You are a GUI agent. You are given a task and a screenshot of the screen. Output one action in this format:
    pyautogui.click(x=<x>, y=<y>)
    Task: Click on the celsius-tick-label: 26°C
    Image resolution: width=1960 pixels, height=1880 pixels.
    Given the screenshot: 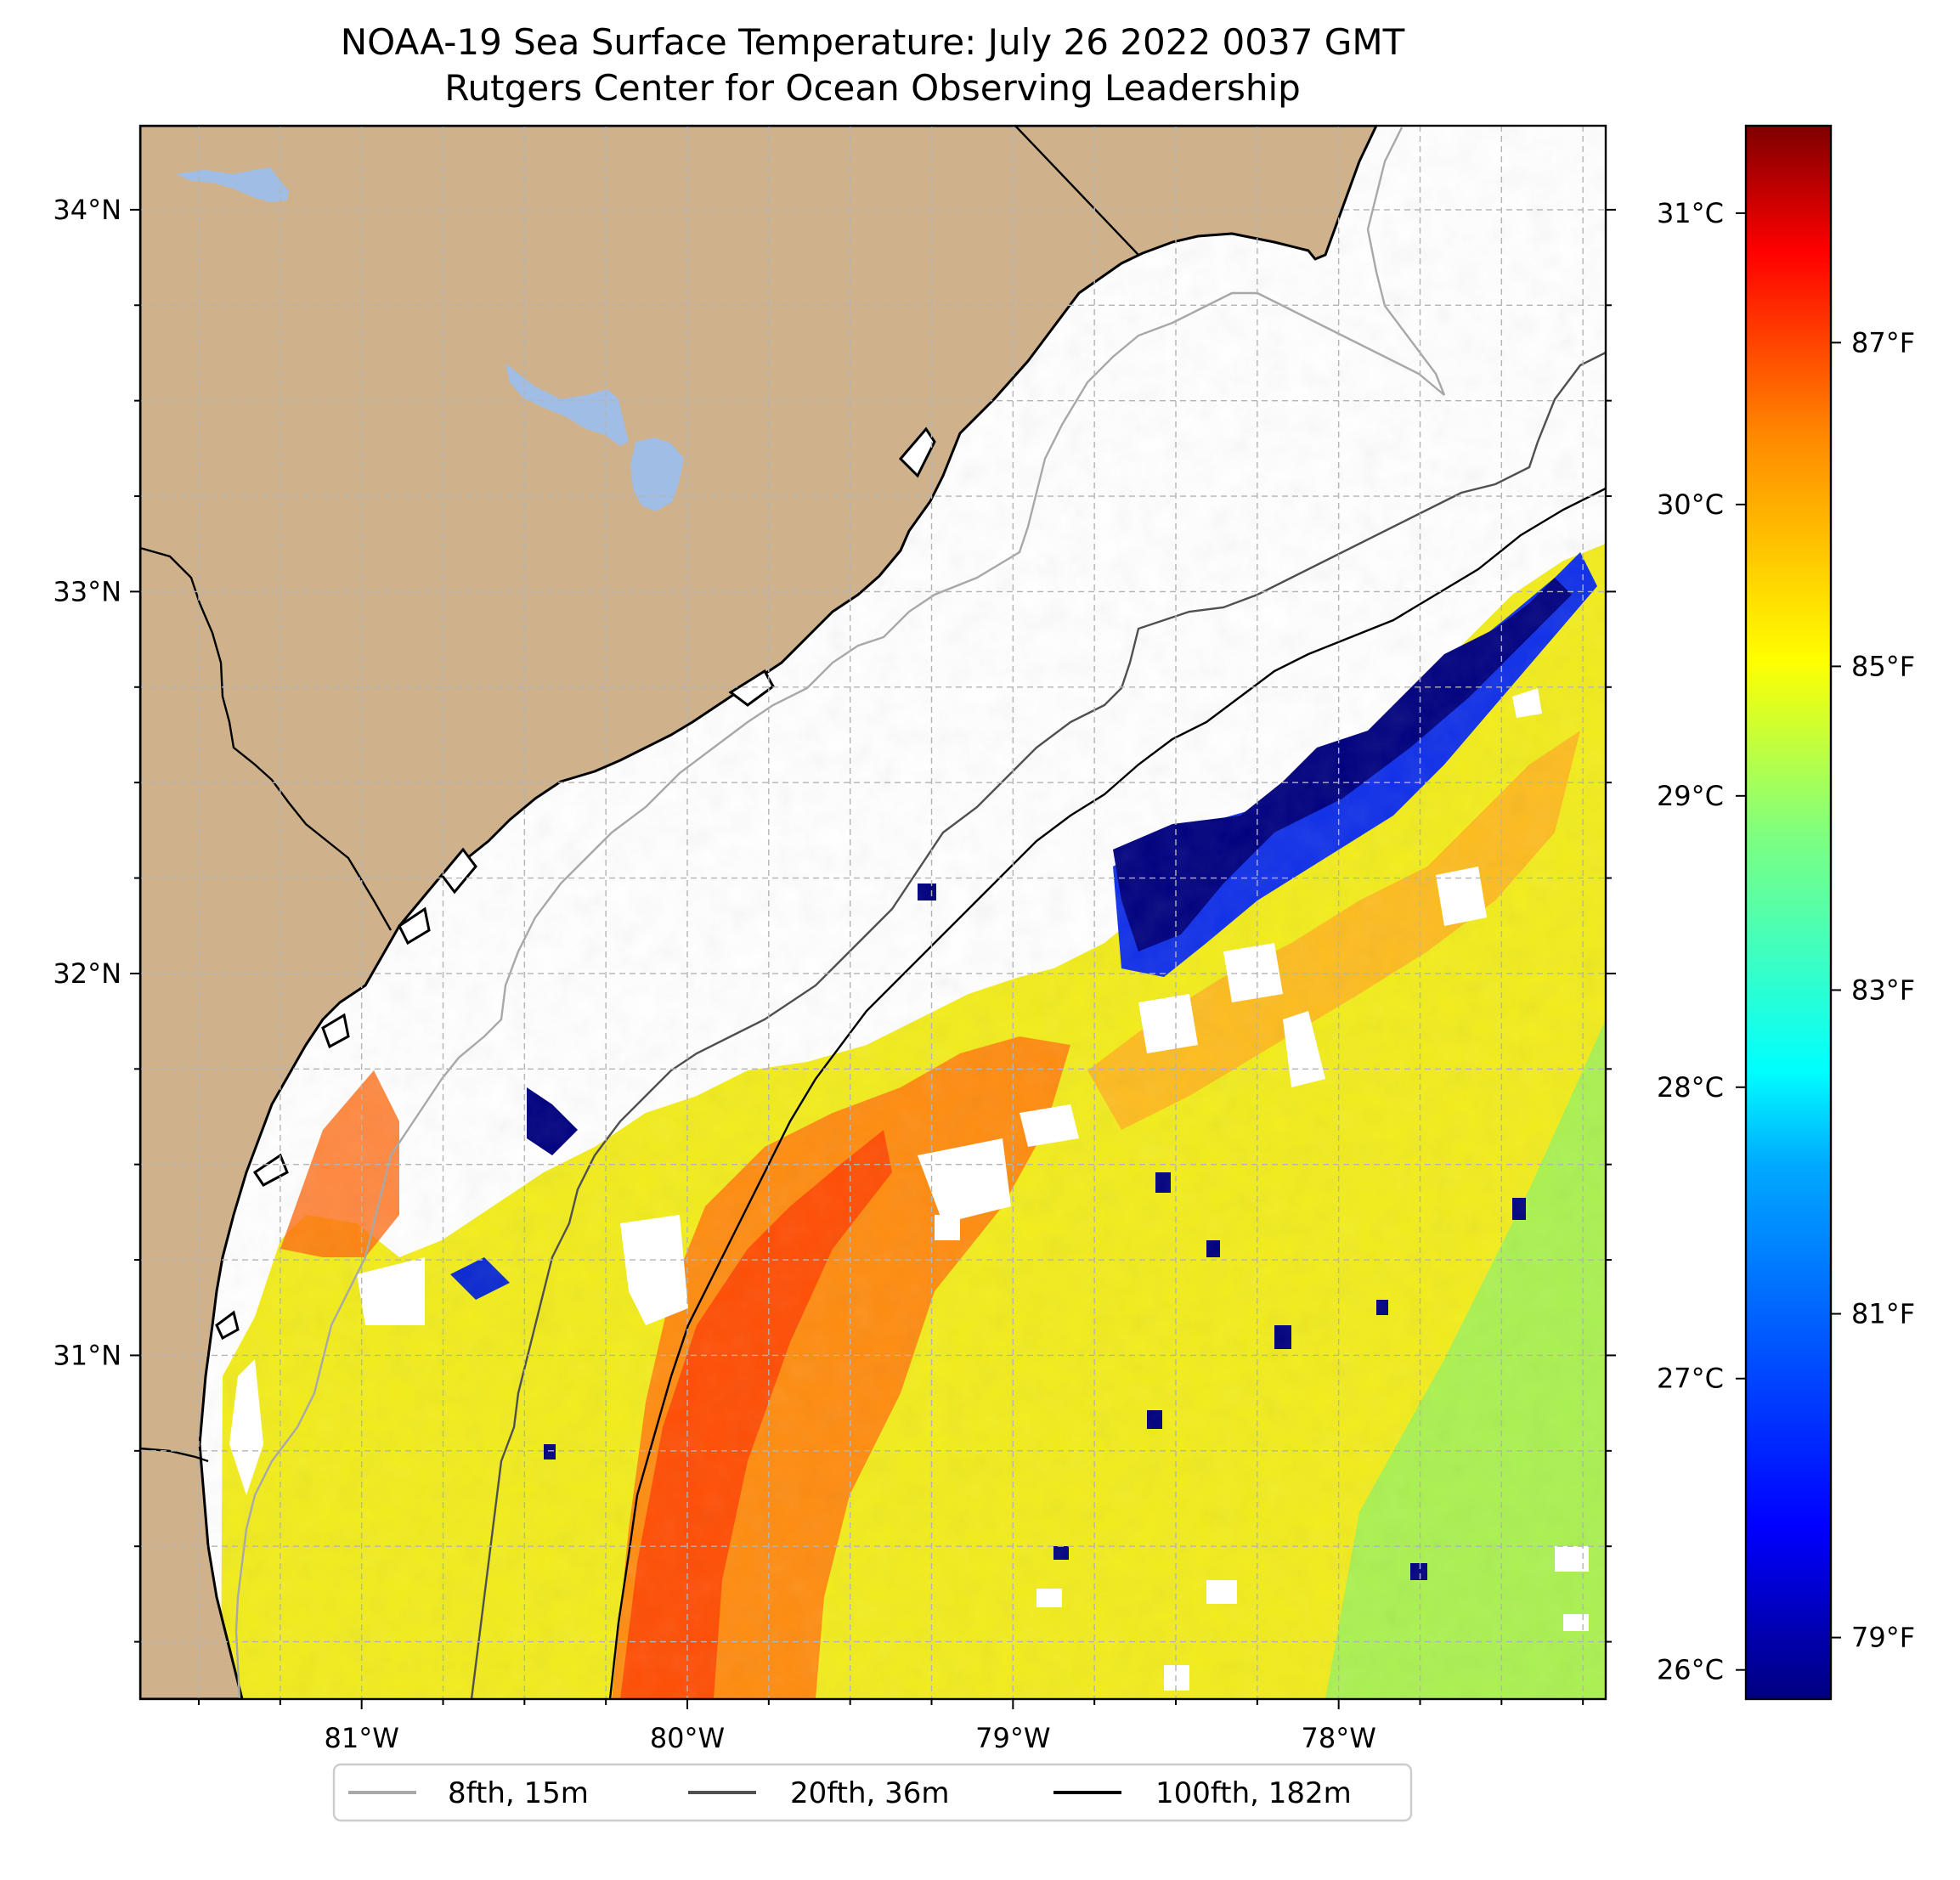 What is the action you would take?
    pyautogui.click(x=1691, y=1670)
    